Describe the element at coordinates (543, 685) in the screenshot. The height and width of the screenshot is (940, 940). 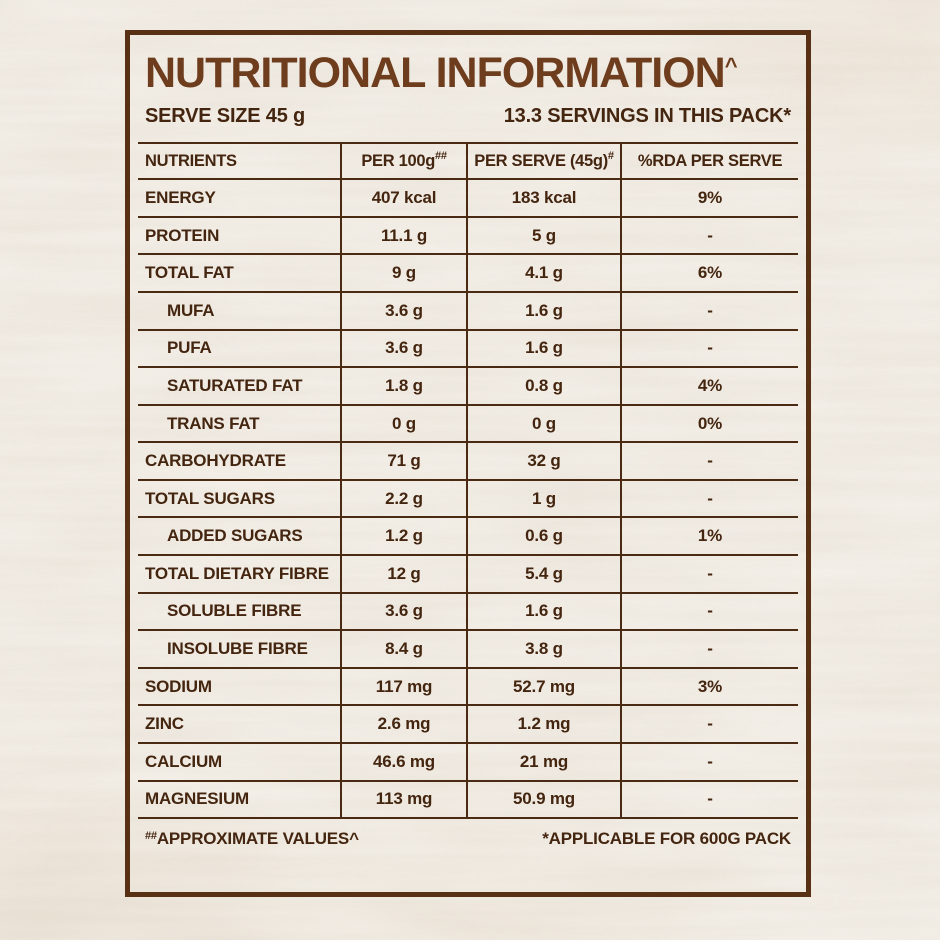
I see `nutrient-value: 52.7 mg` at that location.